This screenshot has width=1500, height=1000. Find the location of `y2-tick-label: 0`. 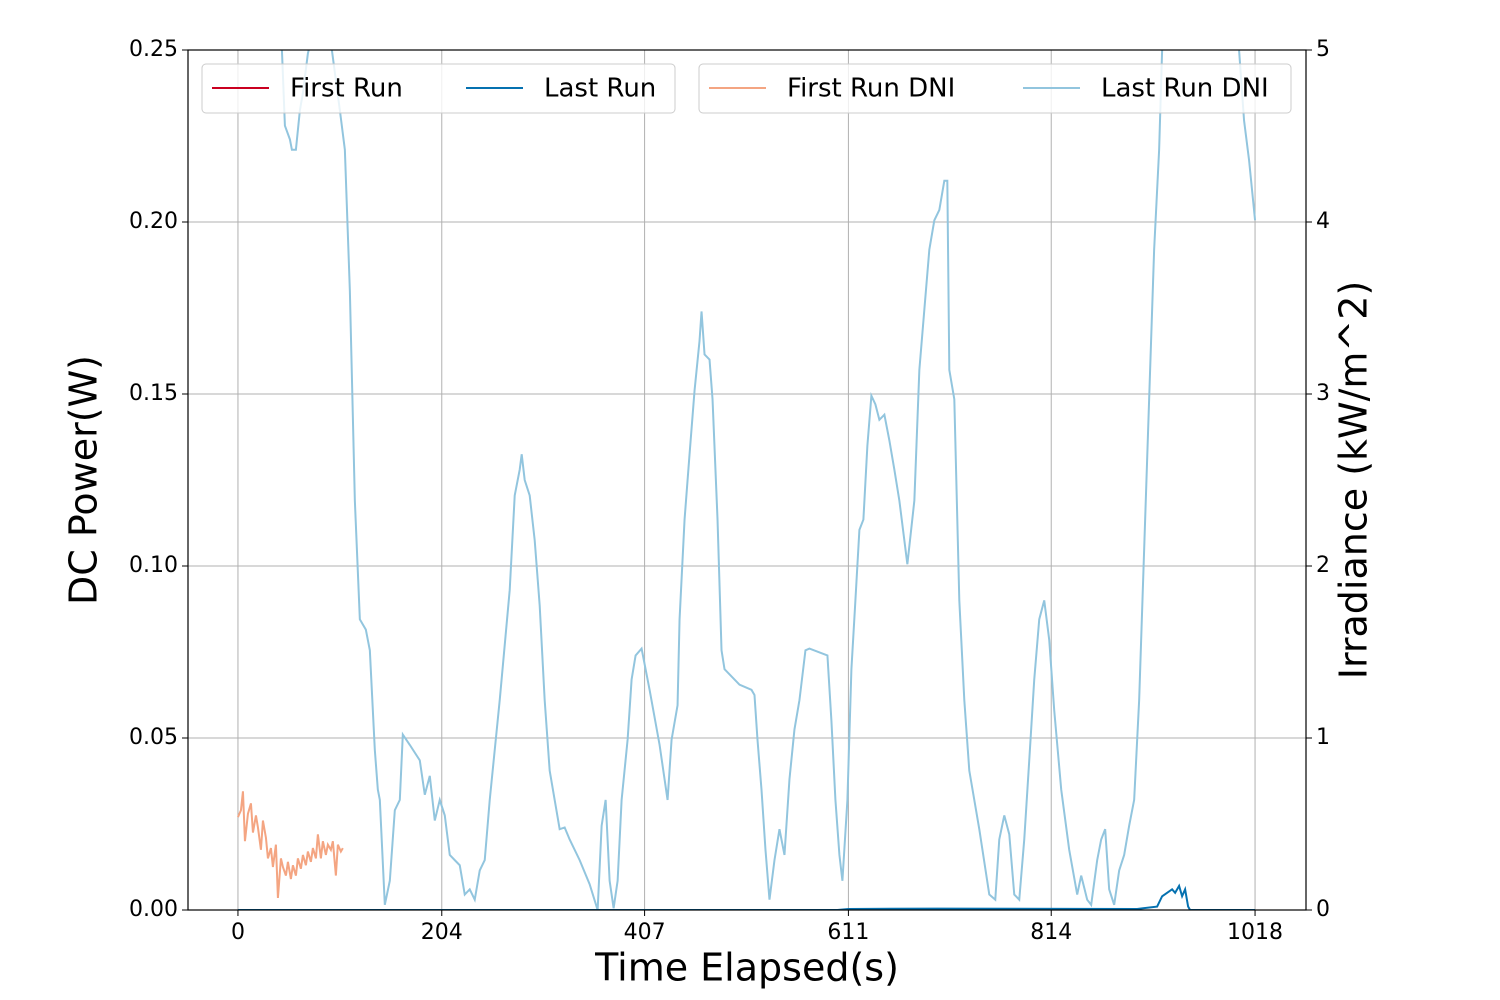

y2-tick-label: 0 is located at coordinates (1323, 909).